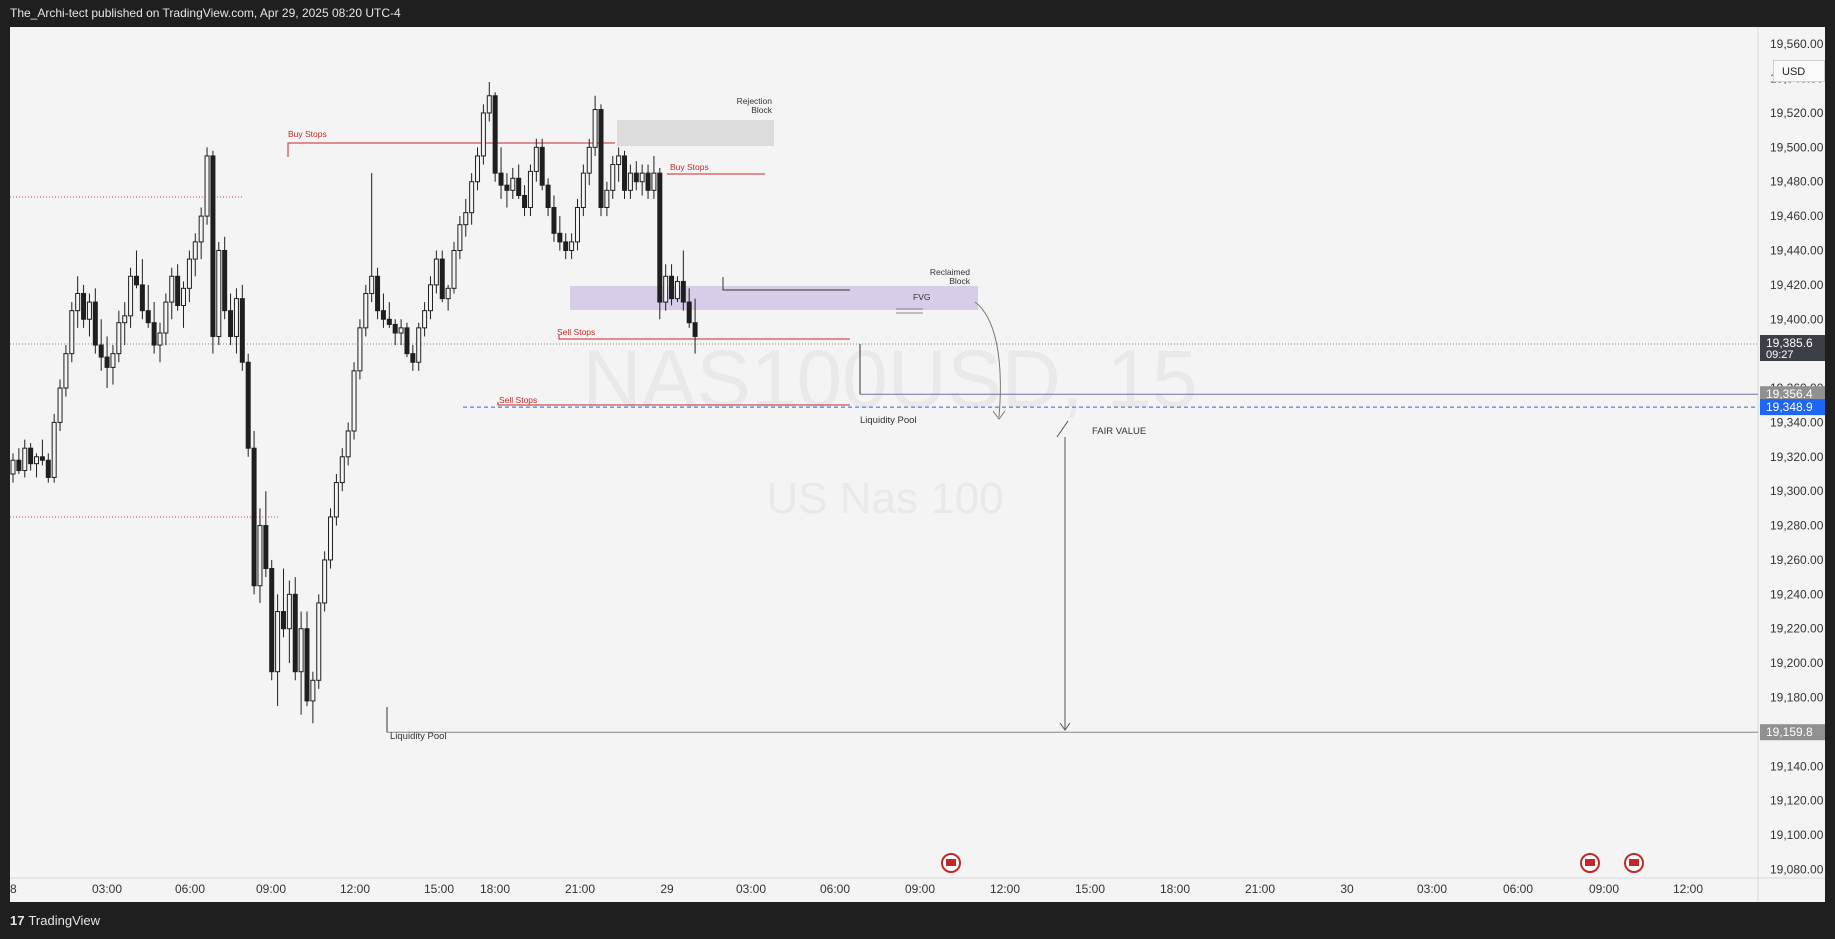 The width and height of the screenshot is (1835, 939). What do you see at coordinates (889, 379) in the screenshot?
I see `watermark-symbol: NAS100USD, 15` at bounding box center [889, 379].